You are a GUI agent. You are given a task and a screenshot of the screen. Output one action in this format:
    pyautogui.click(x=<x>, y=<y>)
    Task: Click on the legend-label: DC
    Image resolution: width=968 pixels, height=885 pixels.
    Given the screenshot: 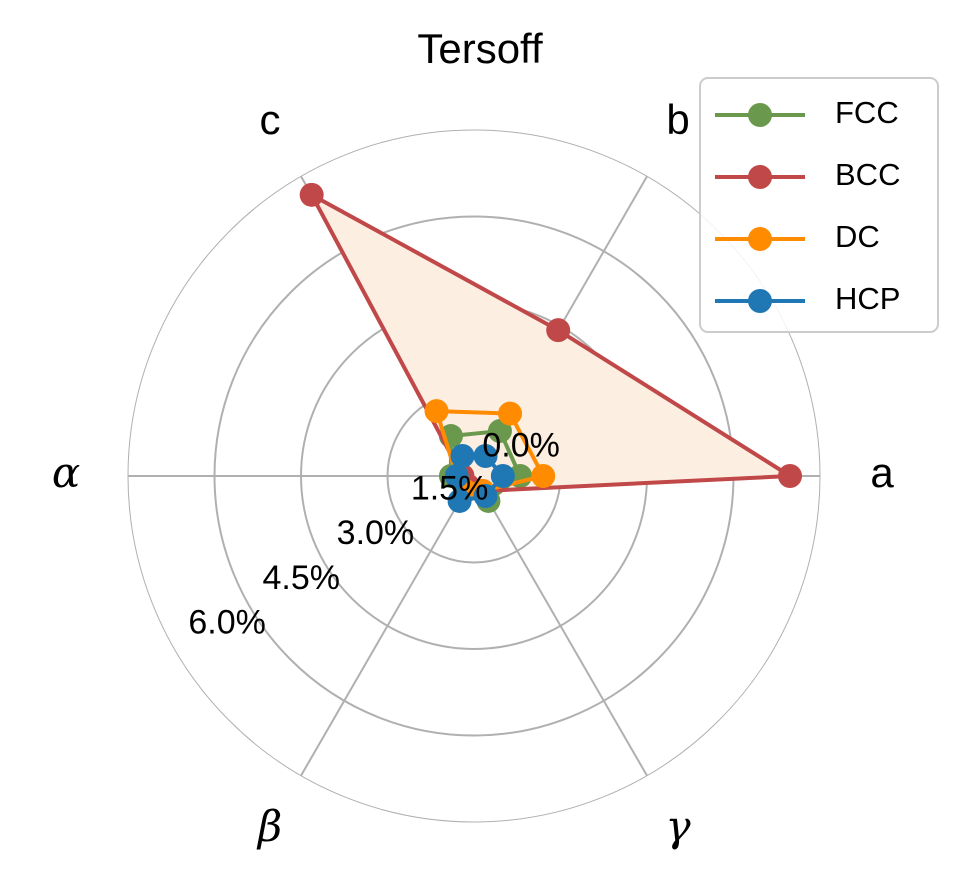 What is the action you would take?
    pyautogui.click(x=857, y=236)
    